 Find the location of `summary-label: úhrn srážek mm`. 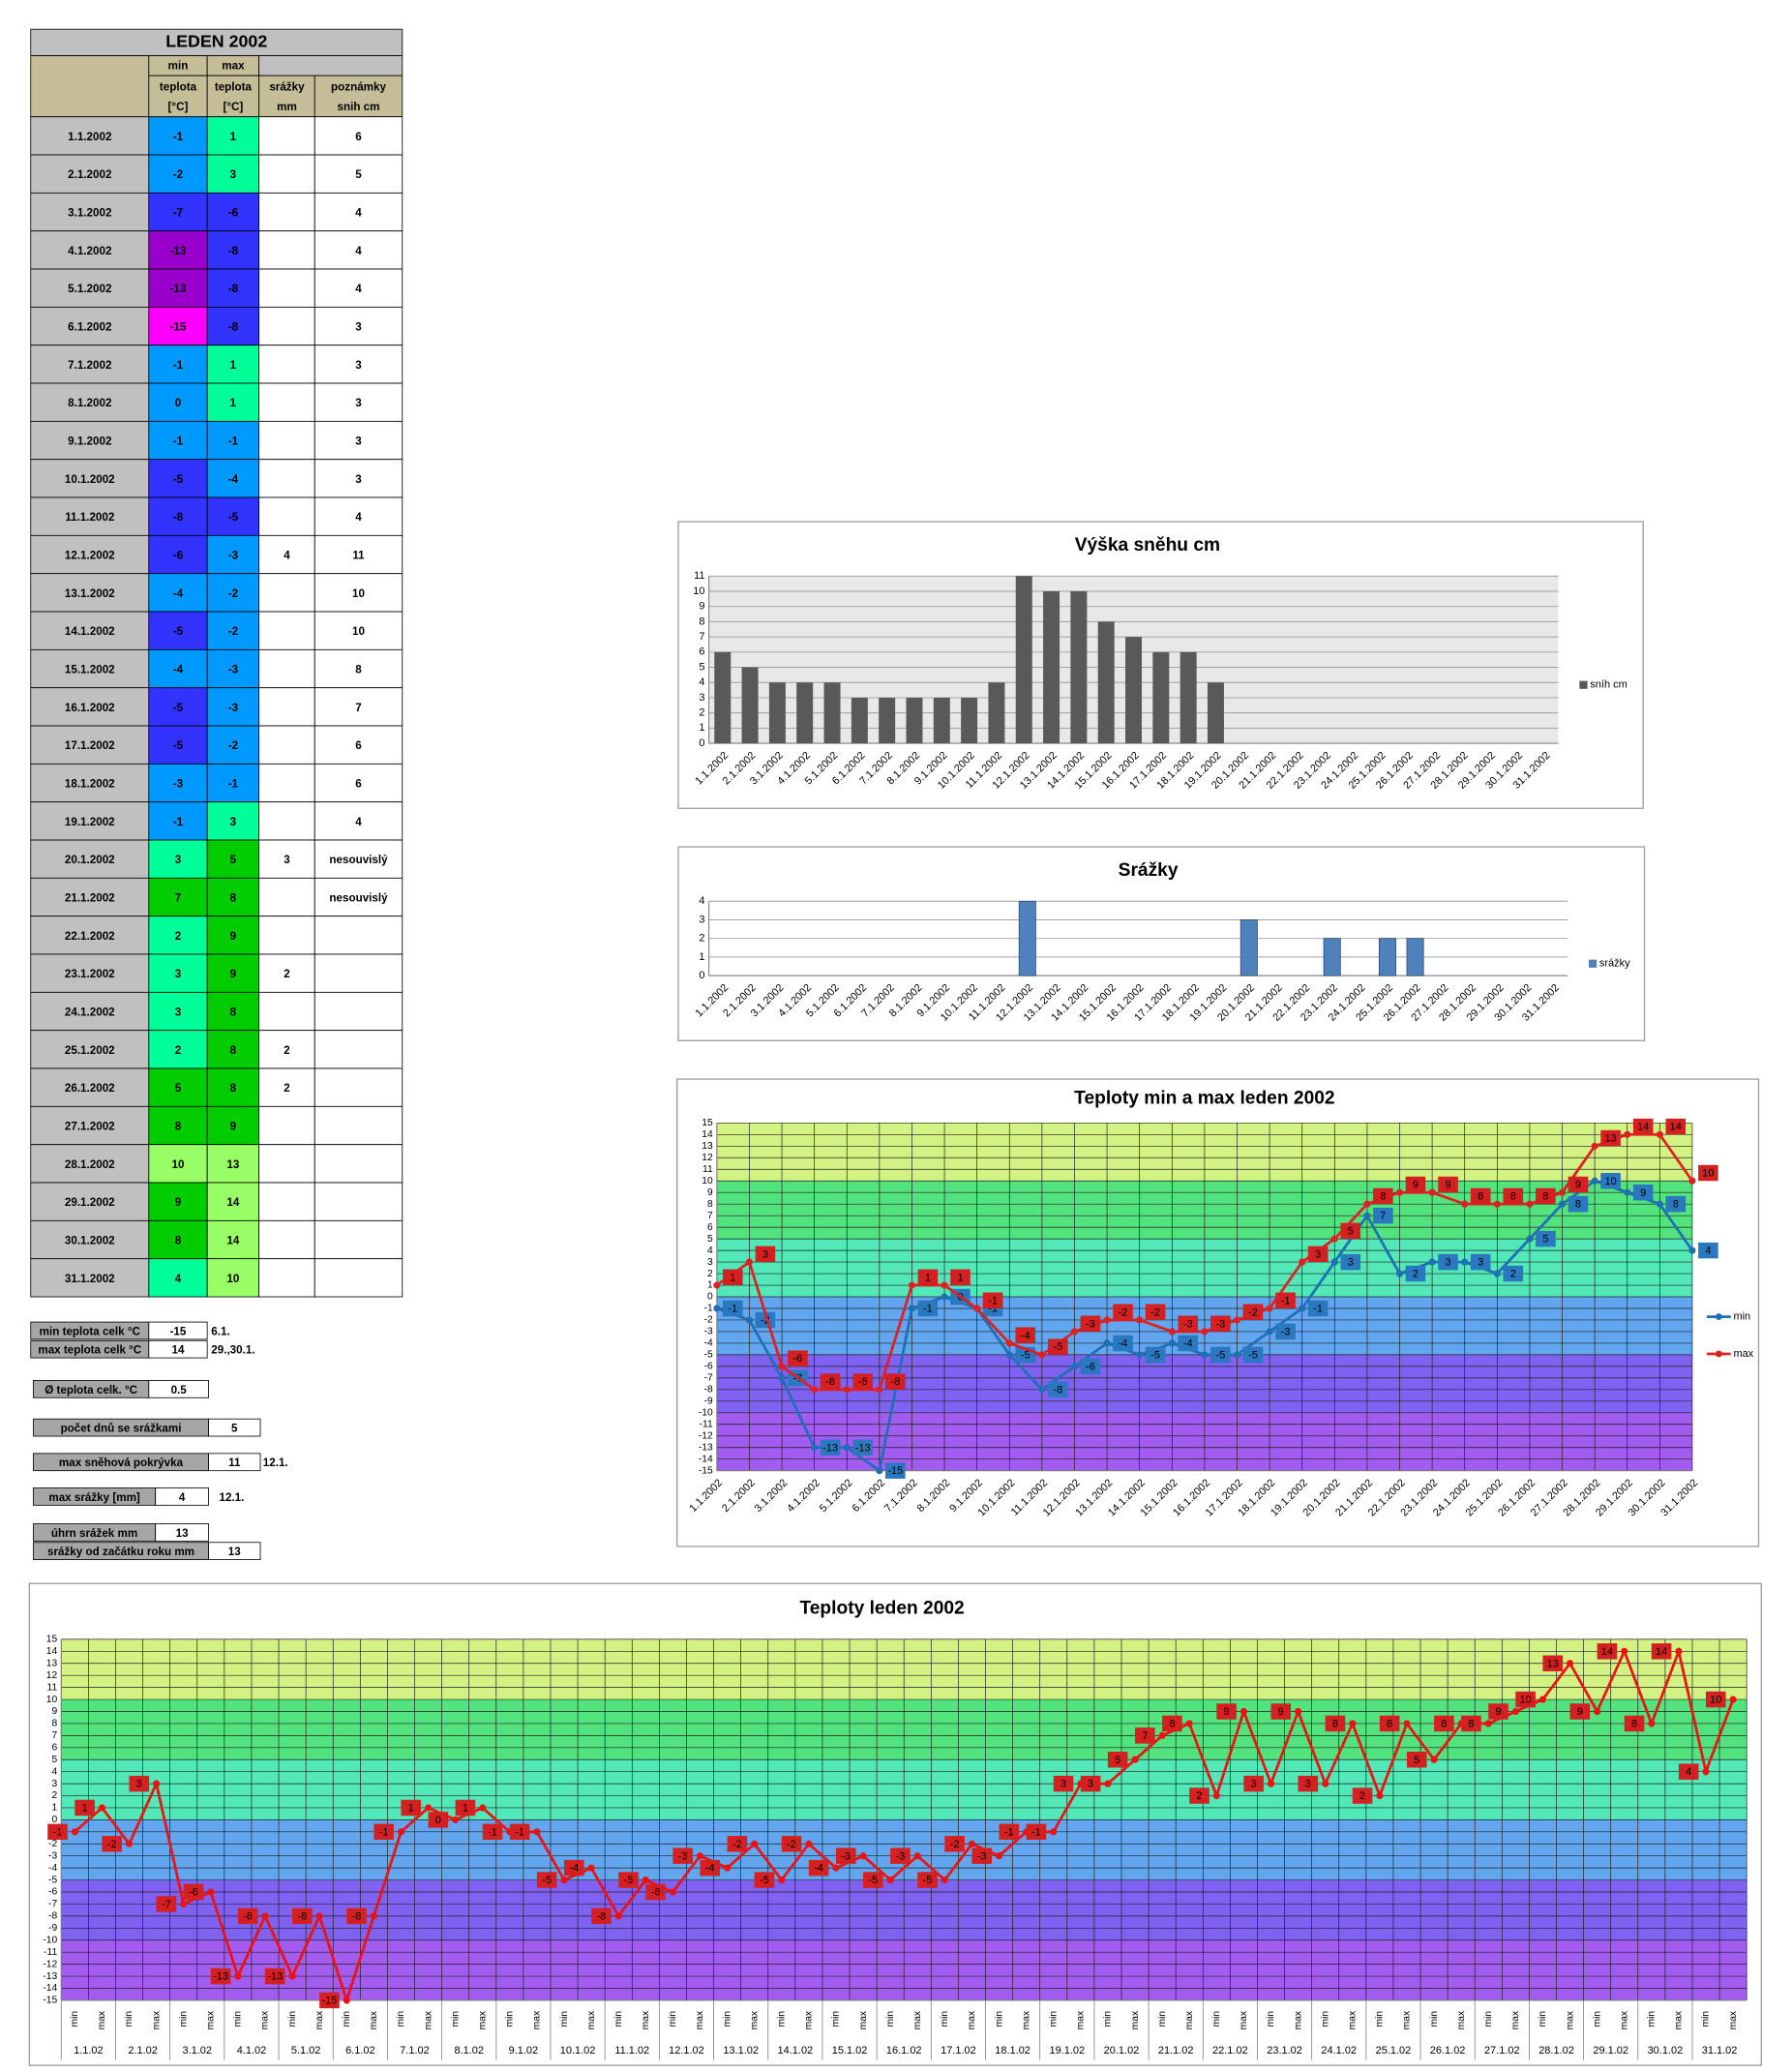

summary-label: úhrn srážek mm is located at coordinates (94, 1533).